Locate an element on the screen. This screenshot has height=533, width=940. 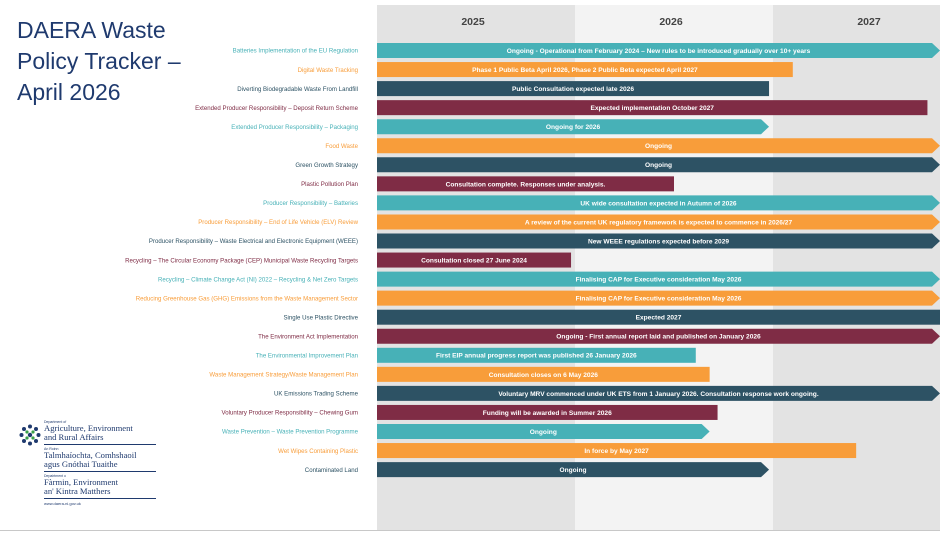
year-label: 2026 is located at coordinates (671, 22).